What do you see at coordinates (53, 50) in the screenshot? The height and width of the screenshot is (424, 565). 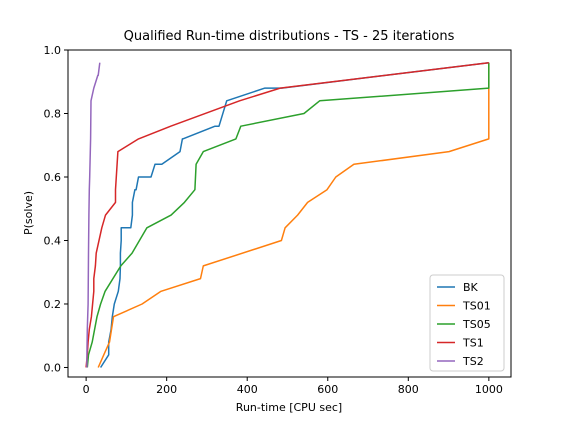 I see `y-tick-label: 1.0` at bounding box center [53, 50].